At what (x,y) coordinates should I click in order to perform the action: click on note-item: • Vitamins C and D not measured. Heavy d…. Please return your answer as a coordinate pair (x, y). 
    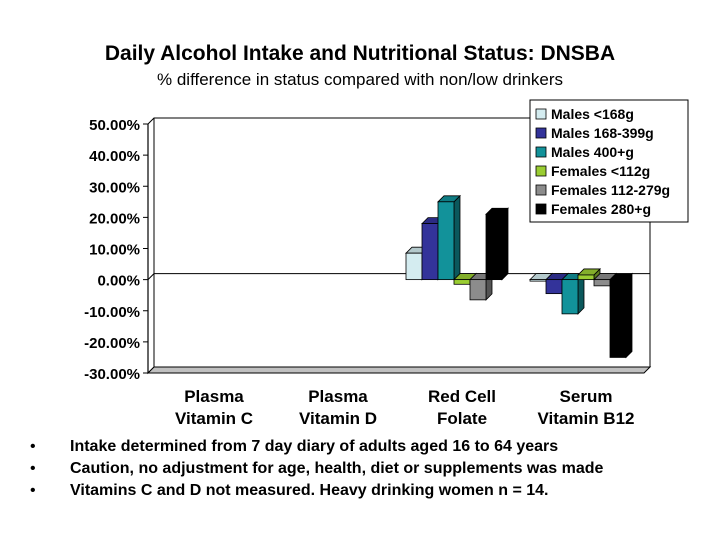
    Looking at the image, I should click on (360, 493).